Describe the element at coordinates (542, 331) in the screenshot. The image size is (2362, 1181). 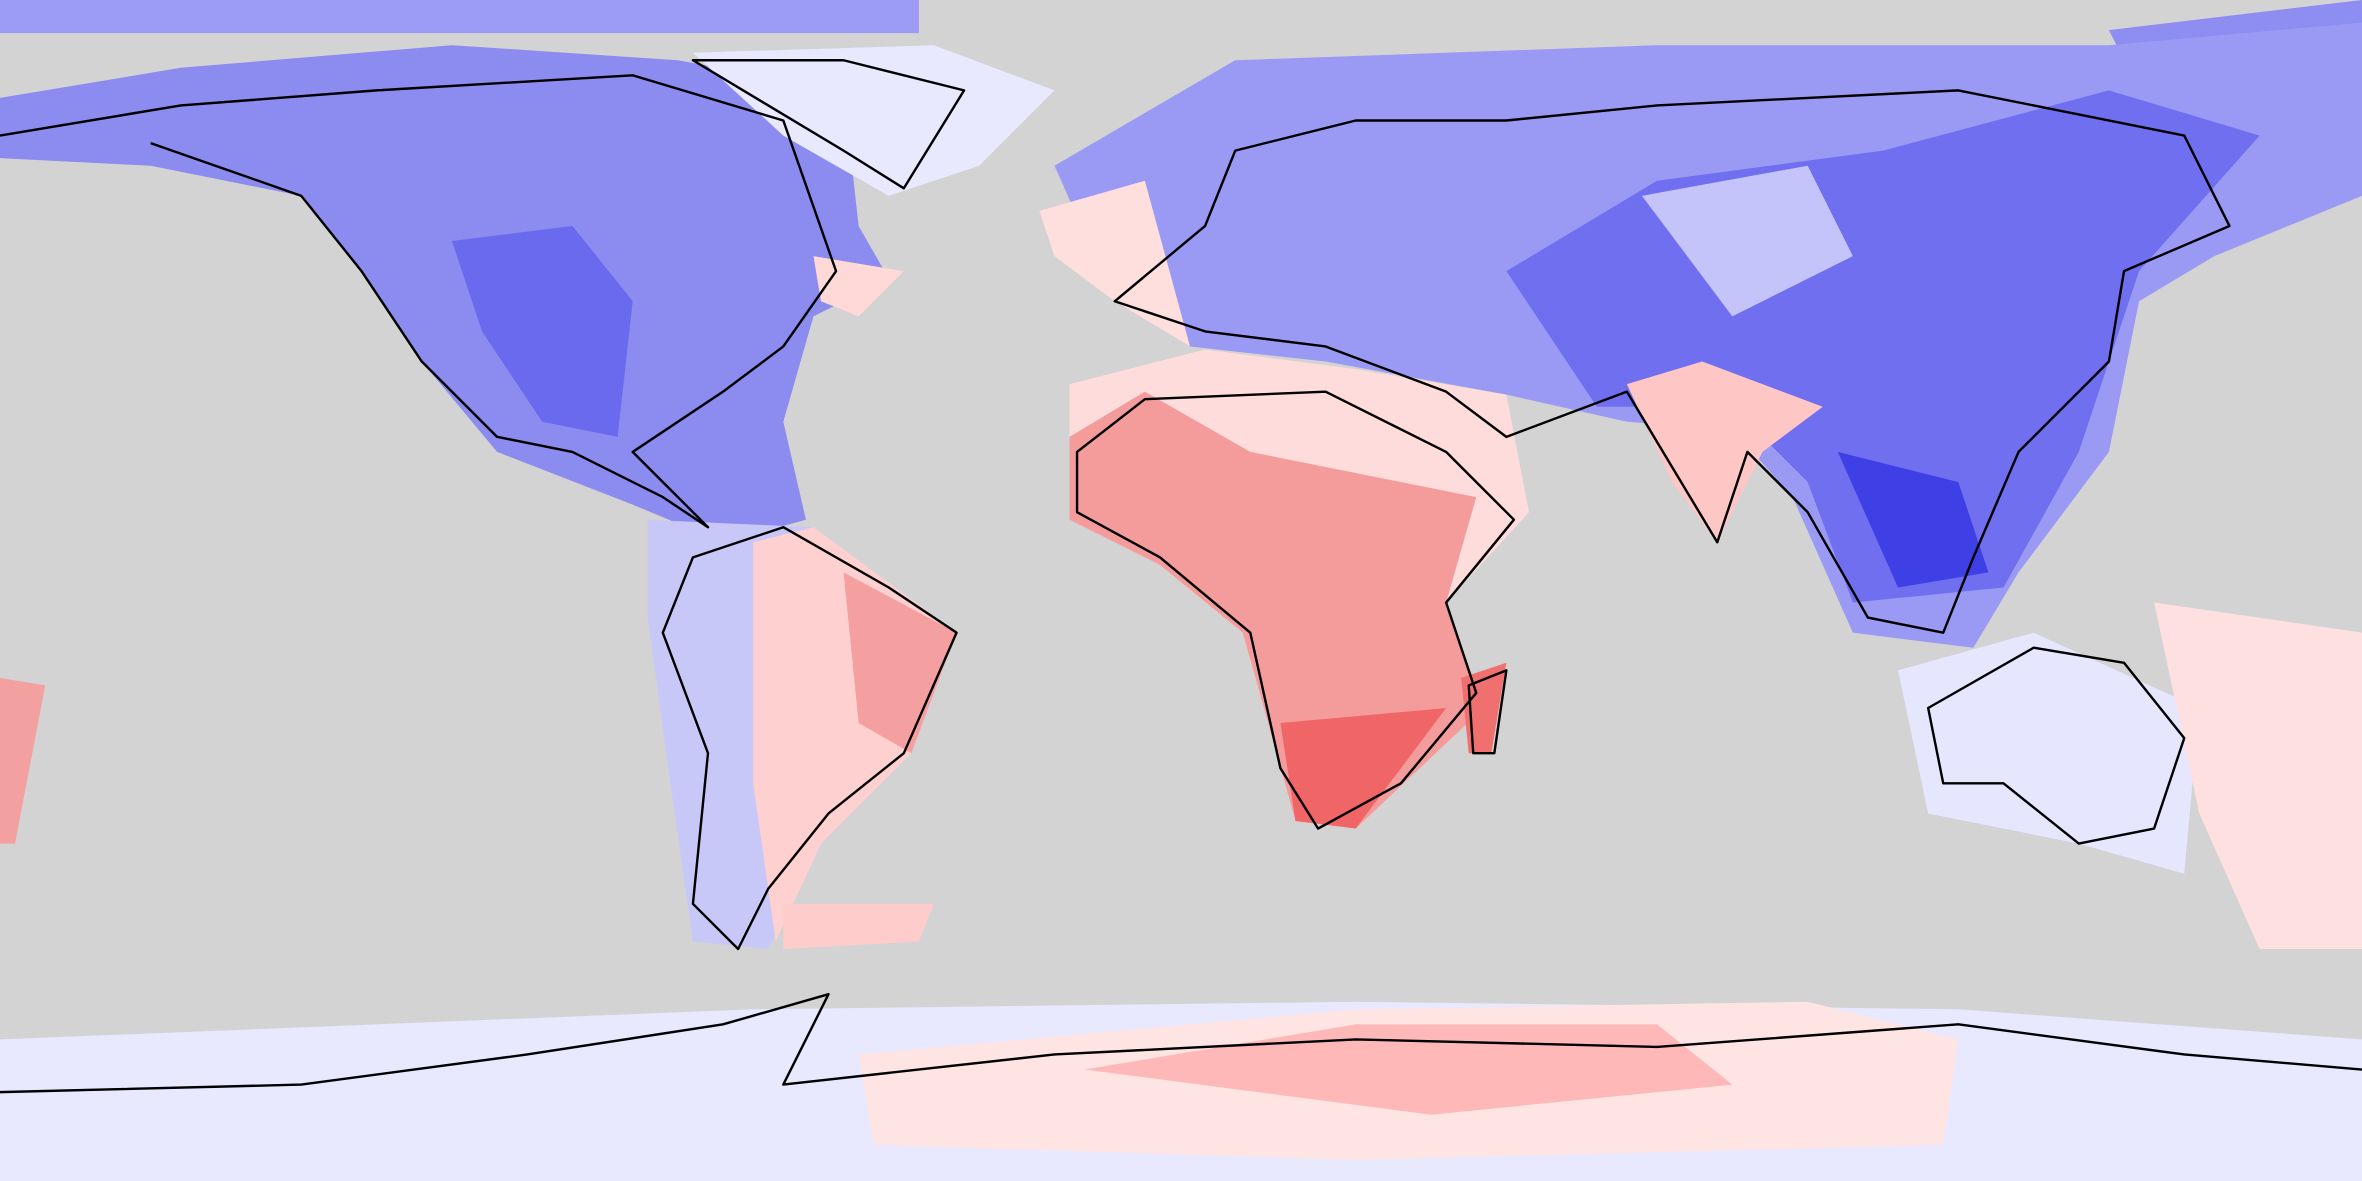
I see `north-america-core` at that location.